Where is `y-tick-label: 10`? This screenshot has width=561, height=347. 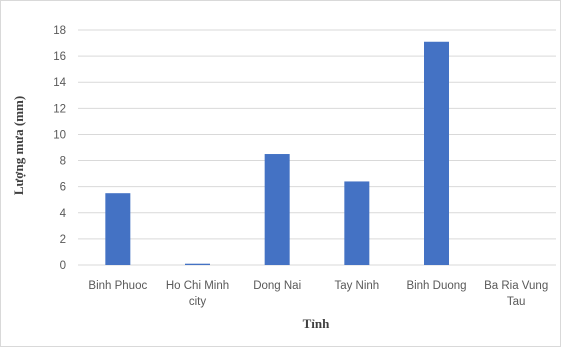
y-tick-label: 10 is located at coordinates (59, 135).